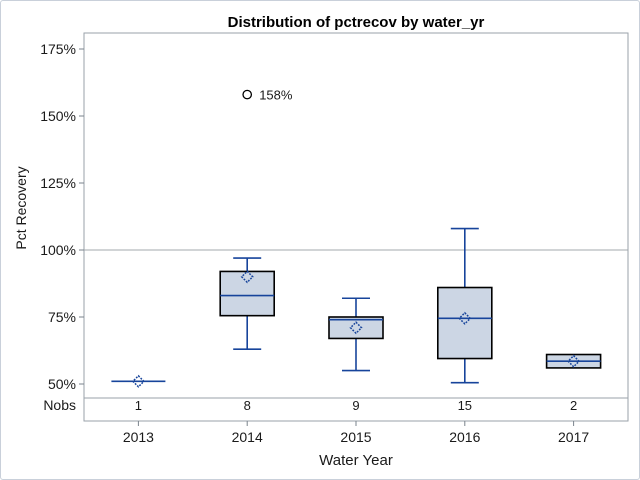 The image size is (640, 480). What do you see at coordinates (465, 318) in the screenshot?
I see `mean-marker-2016` at bounding box center [465, 318].